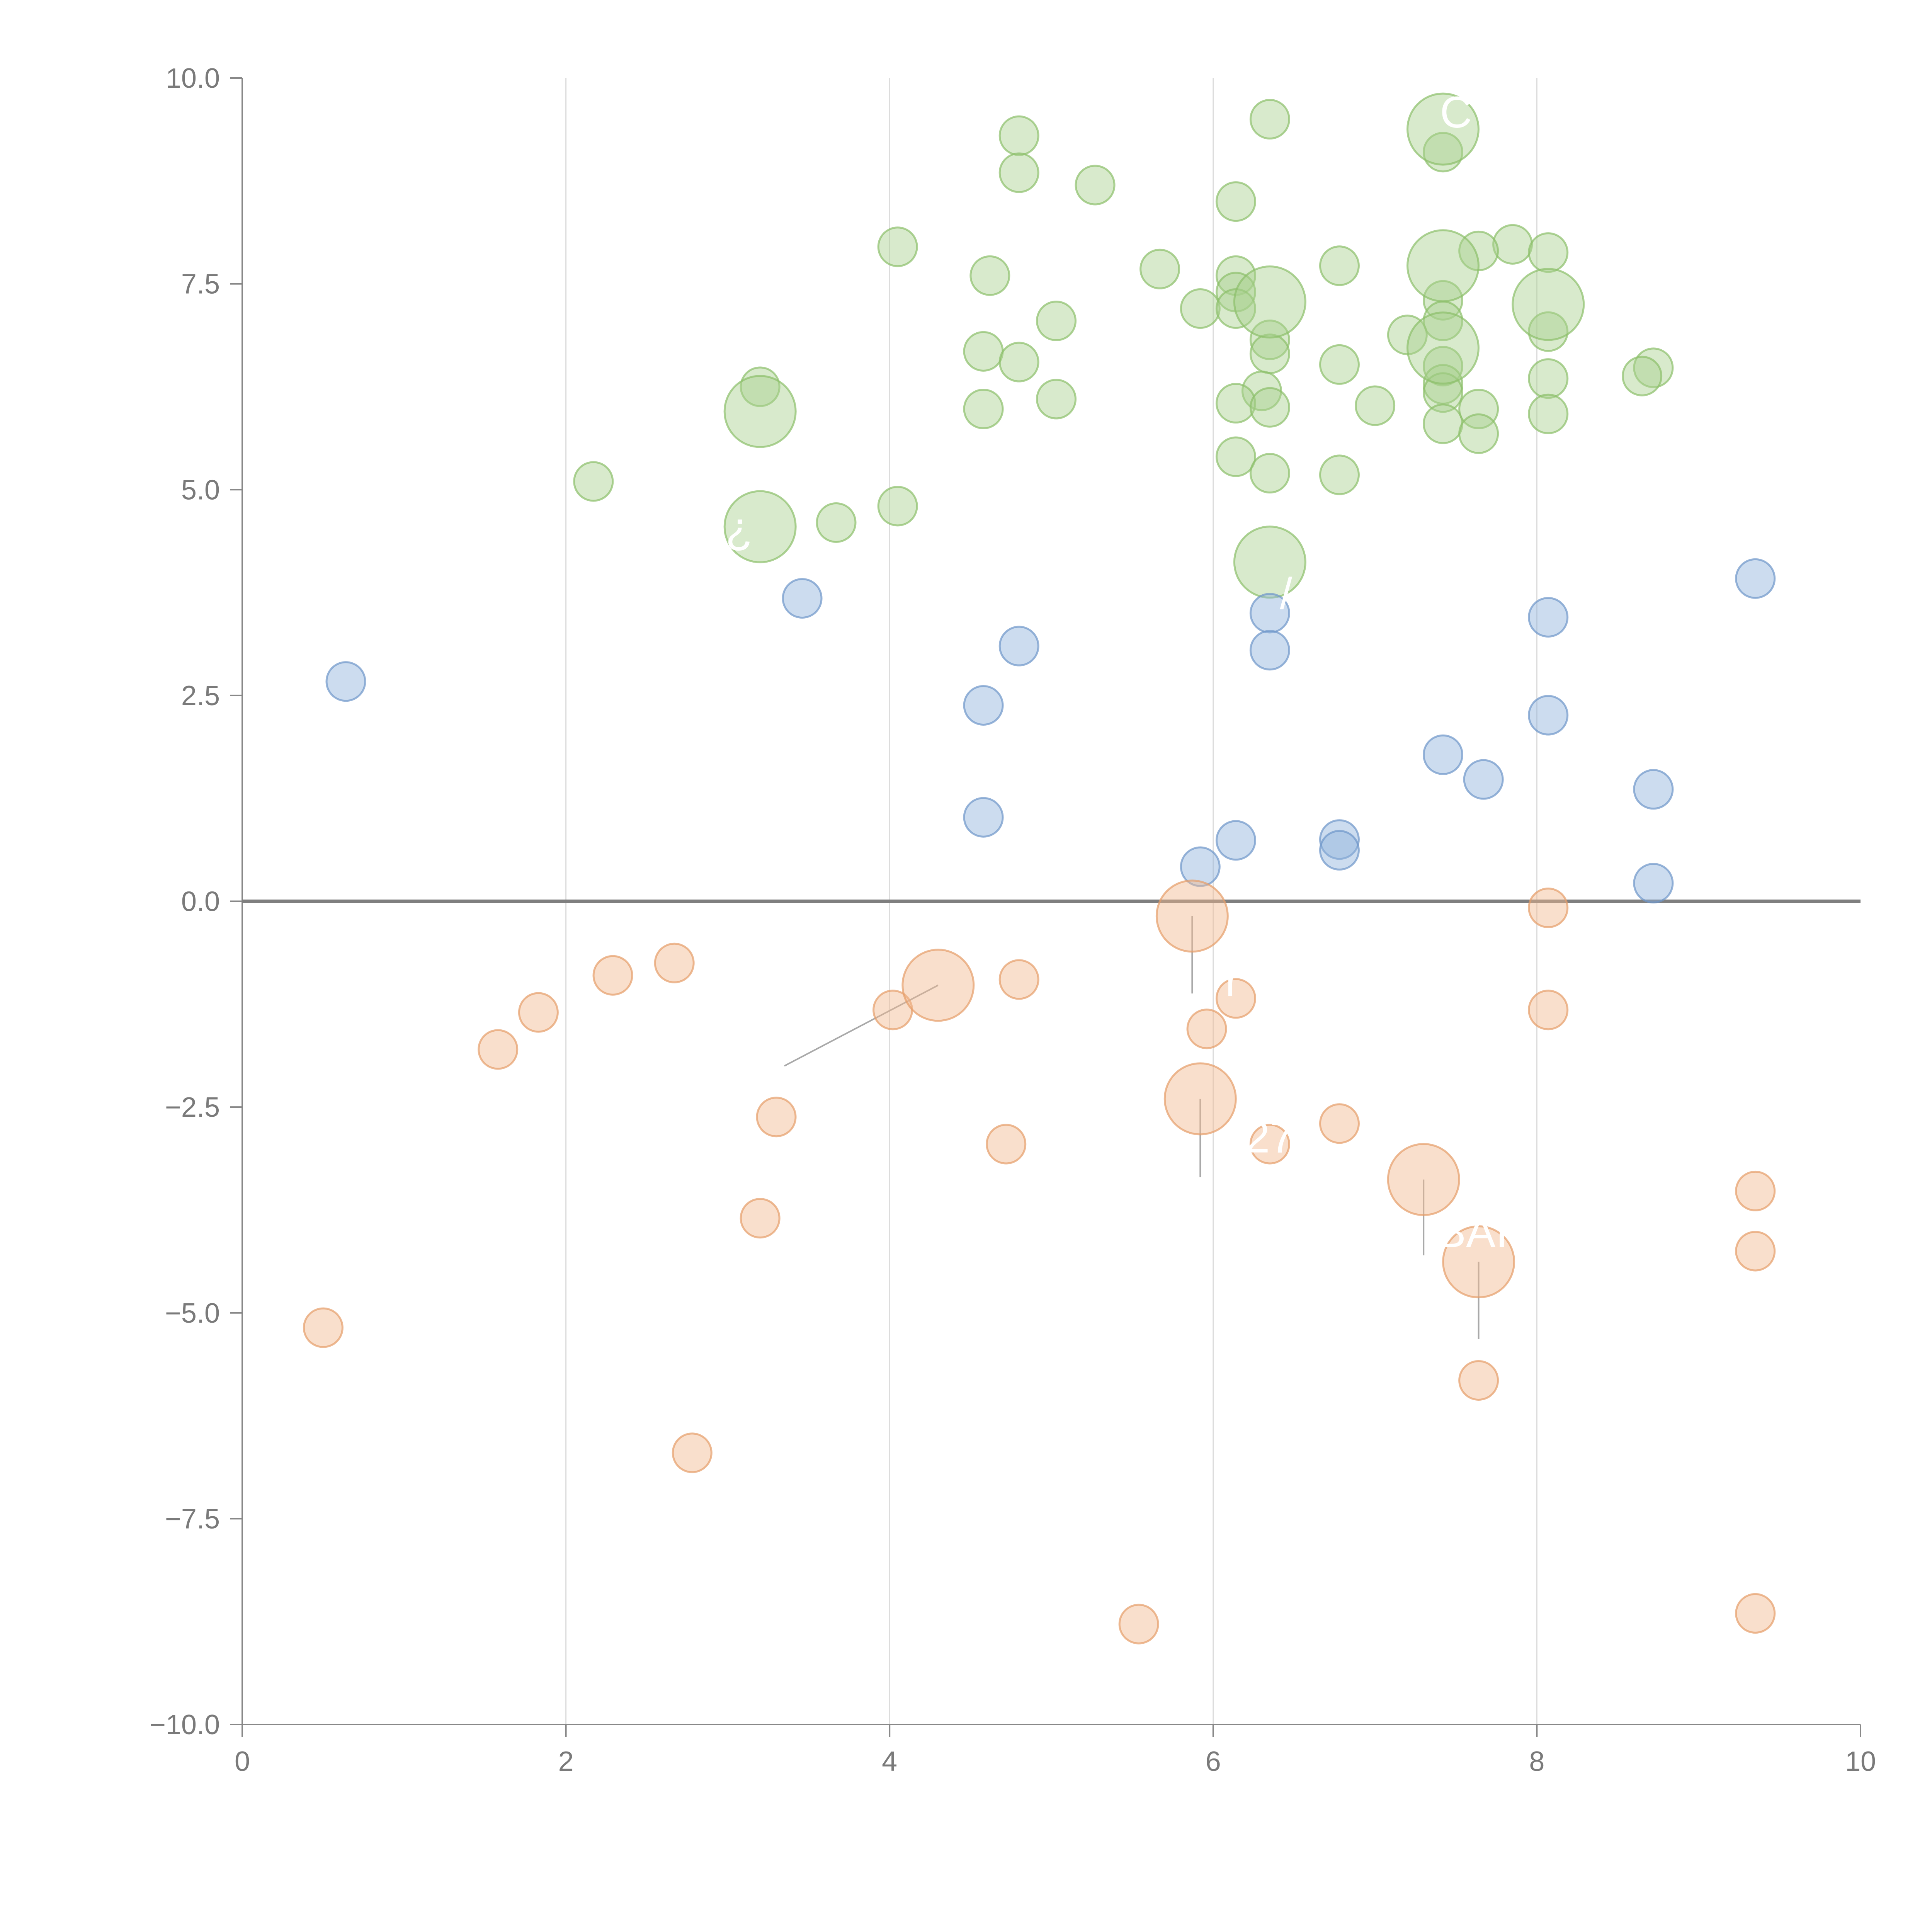 This screenshot has width=1932, height=1932. What do you see at coordinates (1213, 1761) in the screenshot?
I see `x-tick-label: 6` at bounding box center [1213, 1761].